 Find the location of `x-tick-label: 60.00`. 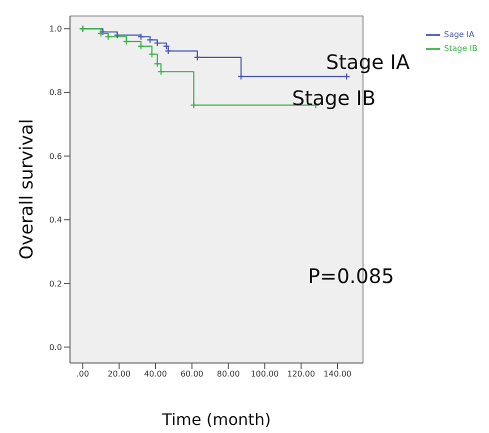

x-tick-label: 60.00 is located at coordinates (192, 374).